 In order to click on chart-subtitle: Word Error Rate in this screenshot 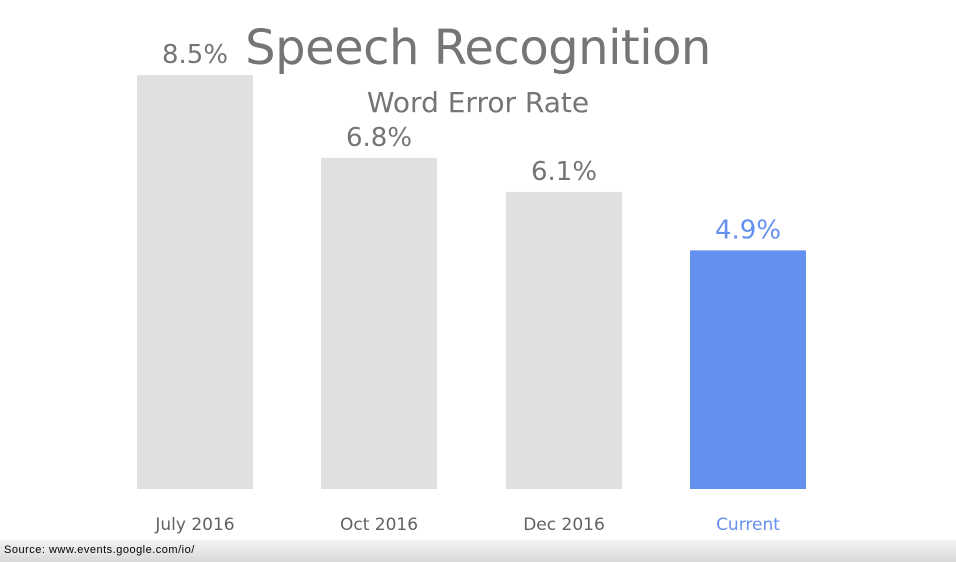, I will do `click(478, 102)`.